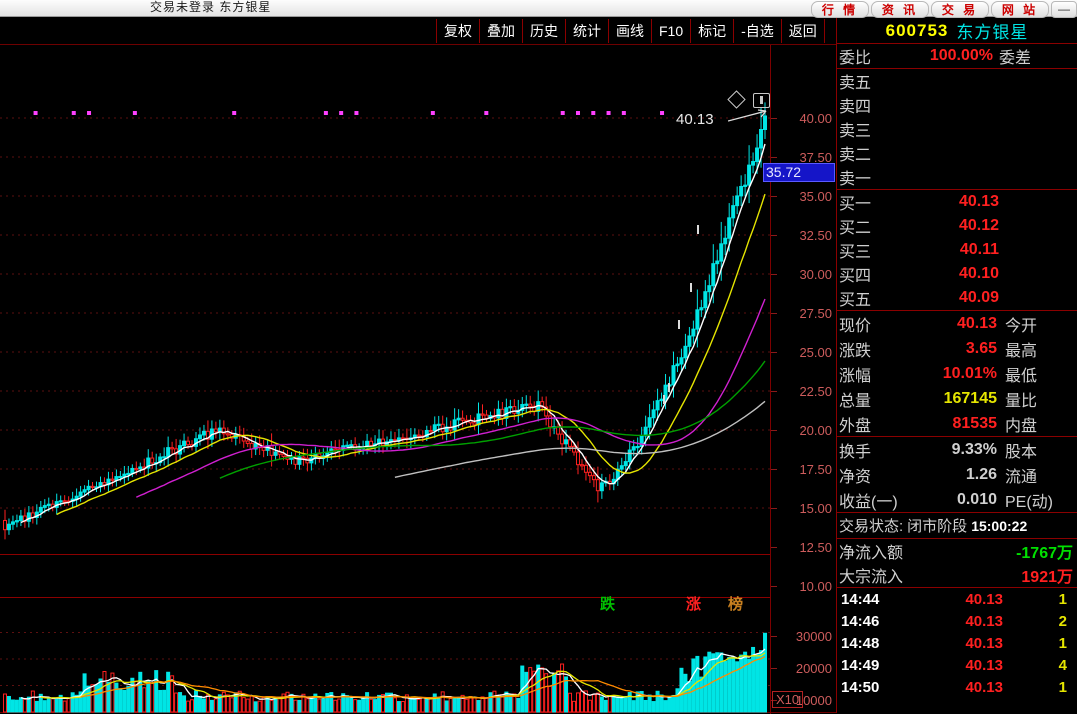 This screenshot has width=1077, height=714. Describe the element at coordinates (211, 7) in the screenshot. I see `window-title: 交易未登录 东方银星` at that location.